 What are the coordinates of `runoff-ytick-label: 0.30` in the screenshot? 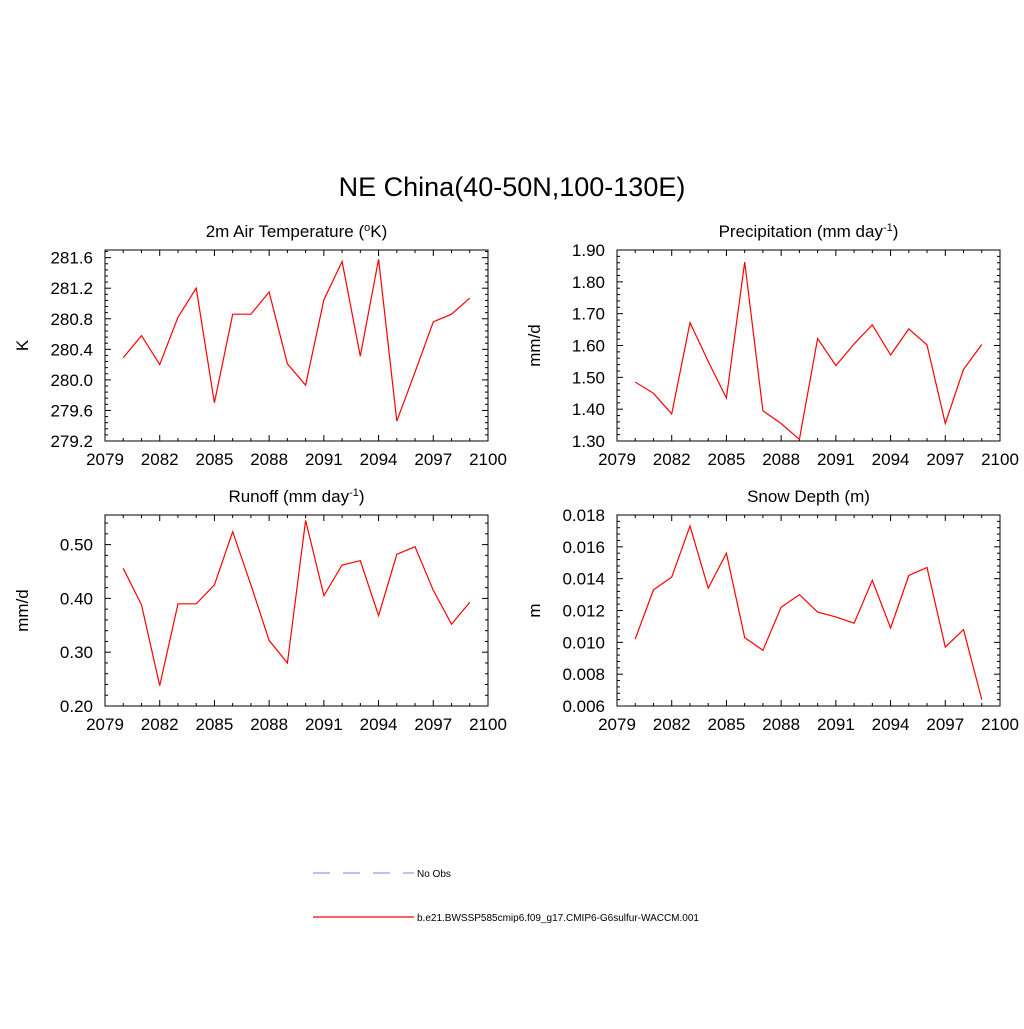 It's located at (76, 652).